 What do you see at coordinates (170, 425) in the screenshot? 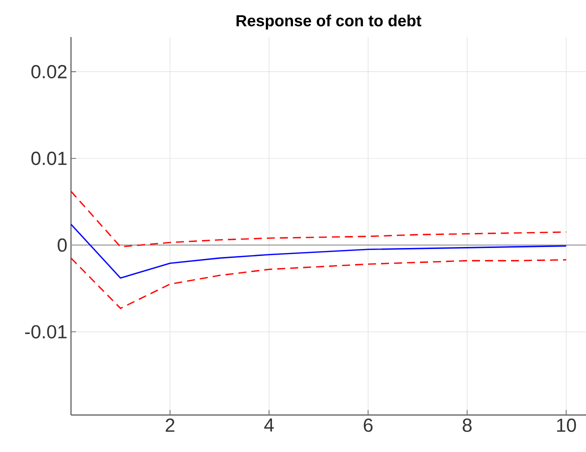
I see `x-tick-label: 2` at bounding box center [170, 425].